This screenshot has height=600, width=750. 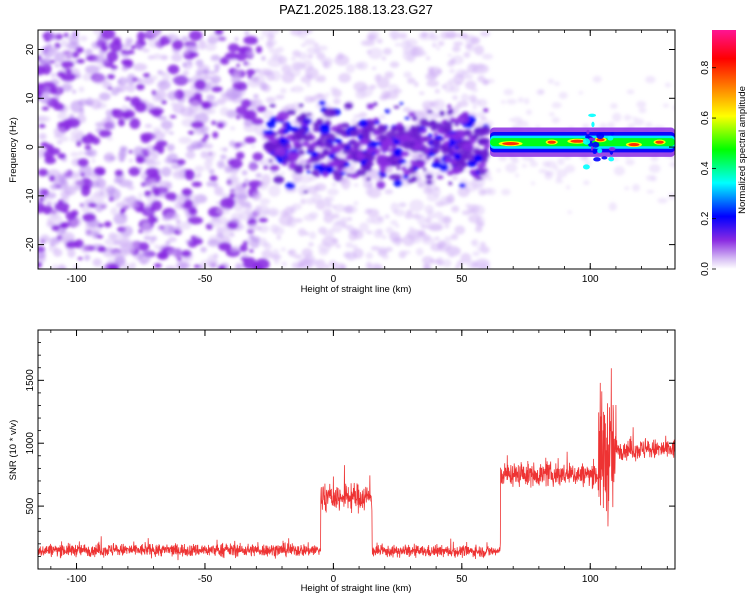 I want to click on spectrogram-y-axis-label: Frequency (Hz), so click(x=13, y=149).